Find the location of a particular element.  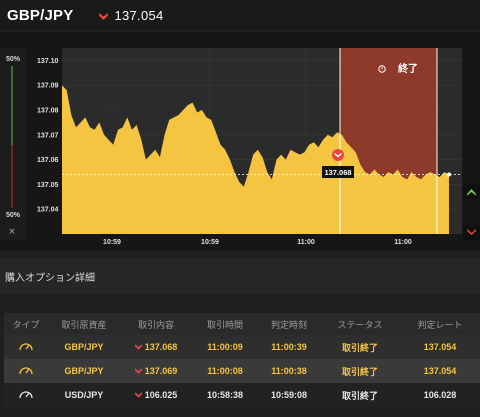

col-asset: 取引原資産 is located at coordinates (84, 324).